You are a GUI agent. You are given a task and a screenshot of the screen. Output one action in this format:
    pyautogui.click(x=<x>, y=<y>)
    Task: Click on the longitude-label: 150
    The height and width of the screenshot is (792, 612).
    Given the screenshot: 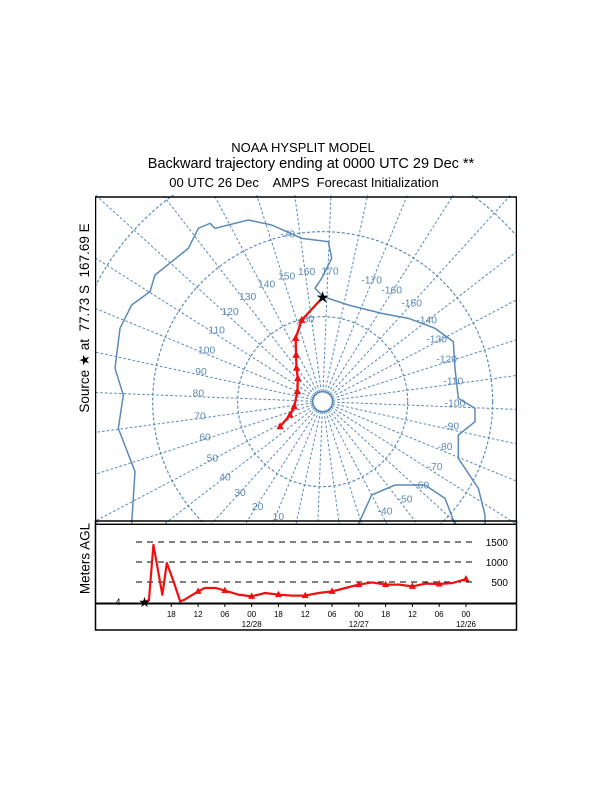 What is the action you would take?
    pyautogui.click(x=286, y=276)
    